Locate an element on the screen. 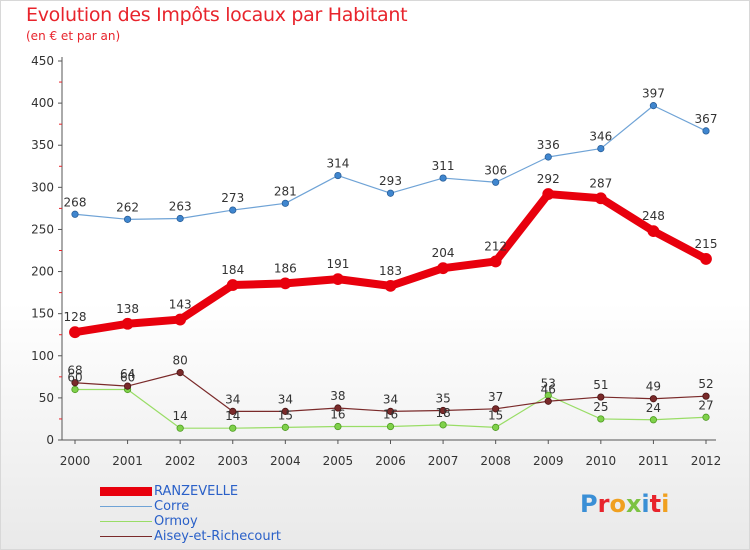 This screenshot has width=750, height=550. data-label-corre: 263 is located at coordinates (180, 206).